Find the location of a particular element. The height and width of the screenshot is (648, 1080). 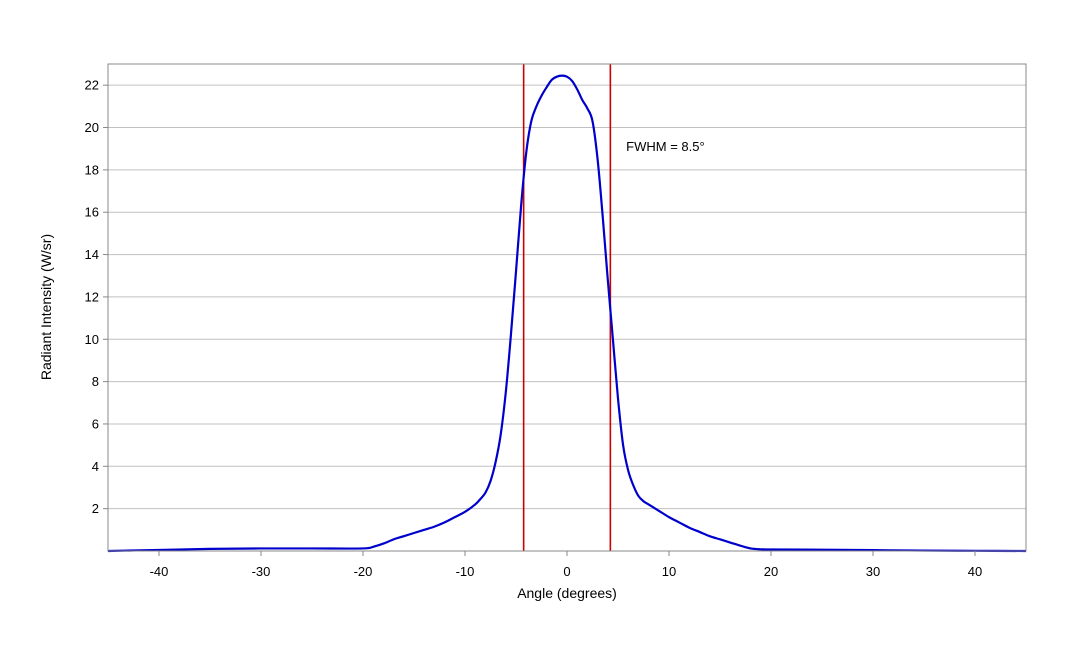

y-tick-label-8: 8 is located at coordinates (95, 381).